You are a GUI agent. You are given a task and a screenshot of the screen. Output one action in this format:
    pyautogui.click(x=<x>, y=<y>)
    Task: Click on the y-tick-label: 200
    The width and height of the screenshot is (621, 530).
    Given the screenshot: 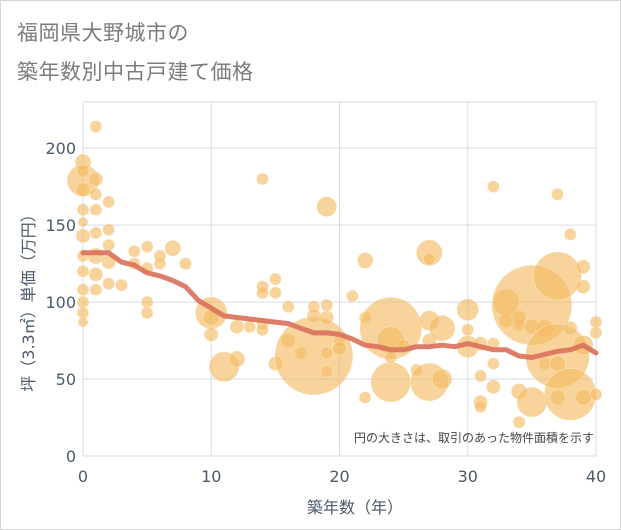 What is the action you would take?
    pyautogui.click(x=60, y=148)
    